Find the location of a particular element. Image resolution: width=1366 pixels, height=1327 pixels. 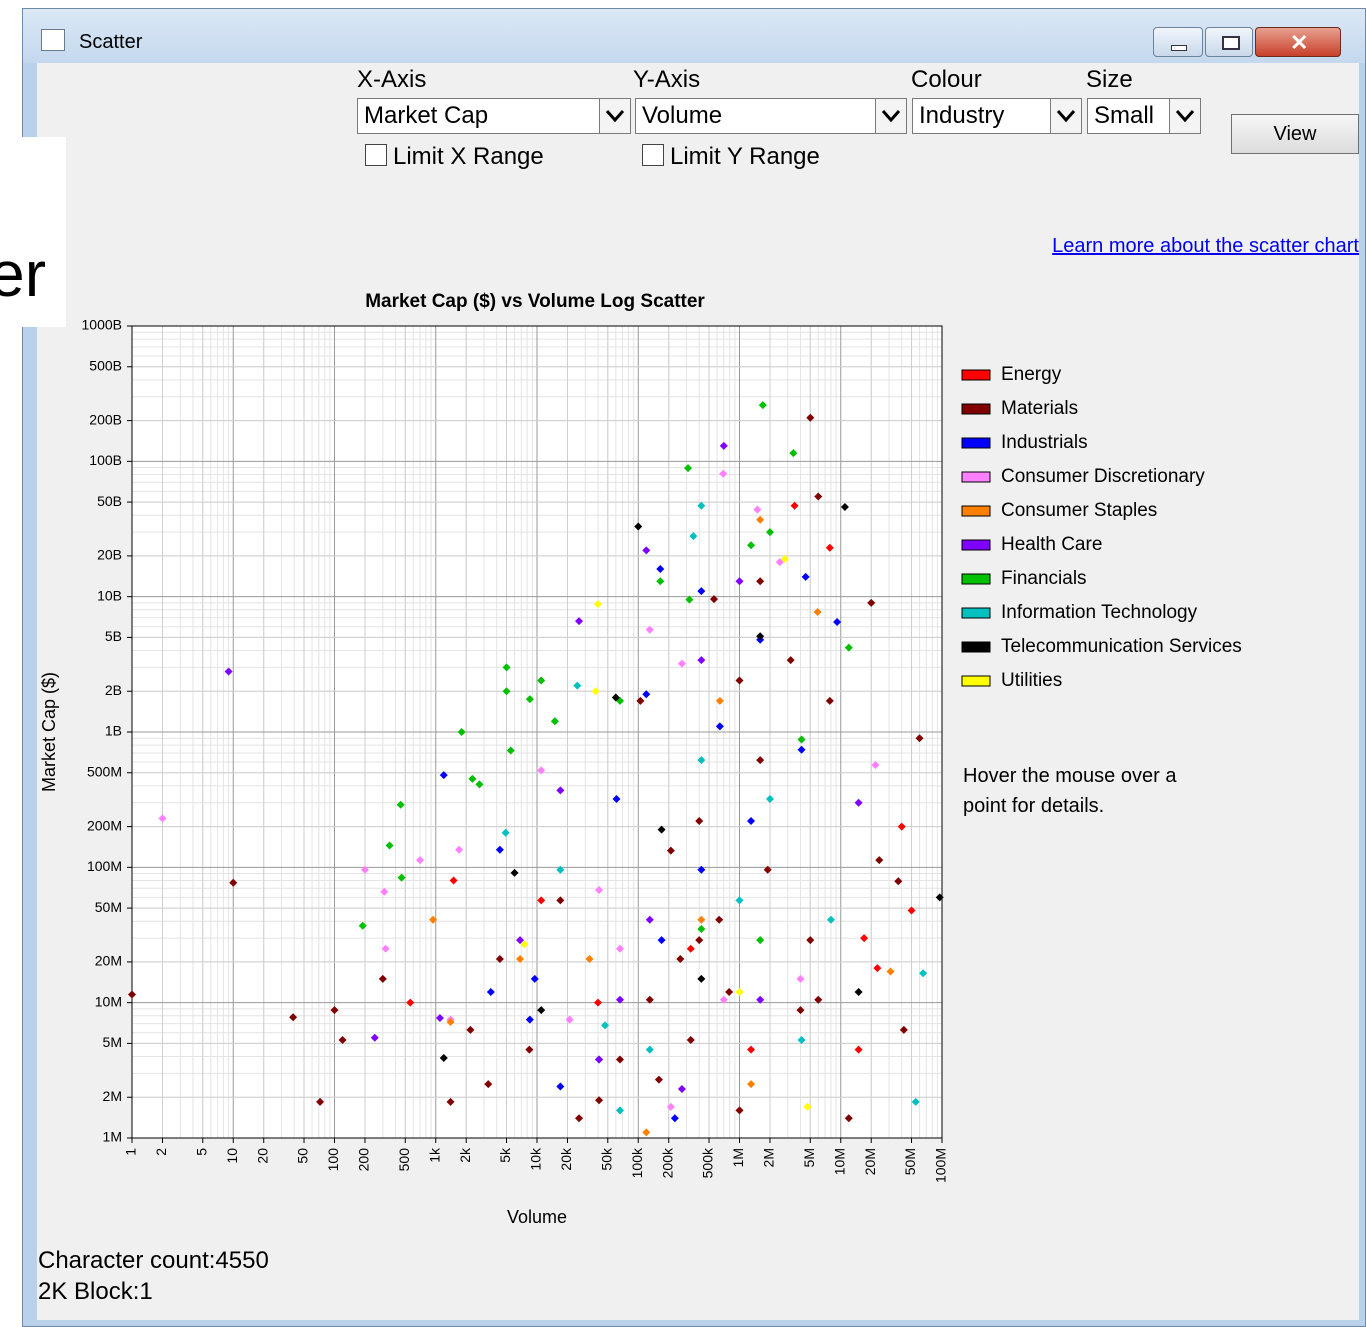

legend-swatch is located at coordinates (976, 579).